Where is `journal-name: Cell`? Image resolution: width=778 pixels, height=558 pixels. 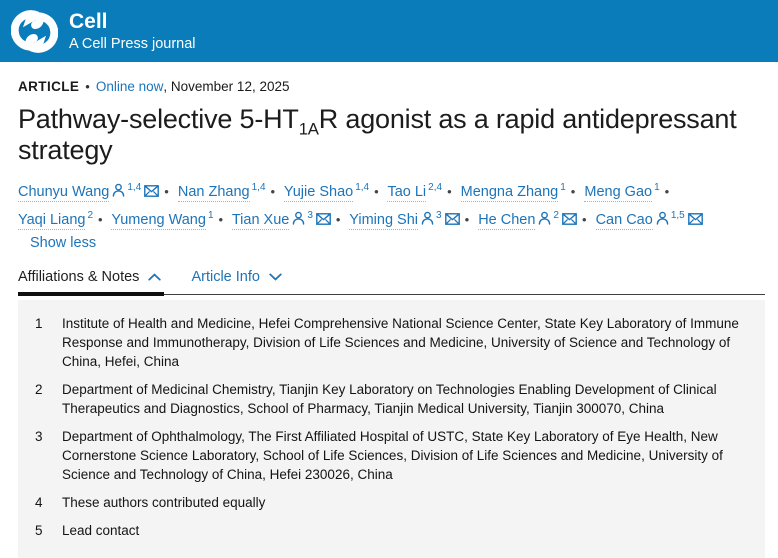
journal-name: Cell is located at coordinates (88, 21).